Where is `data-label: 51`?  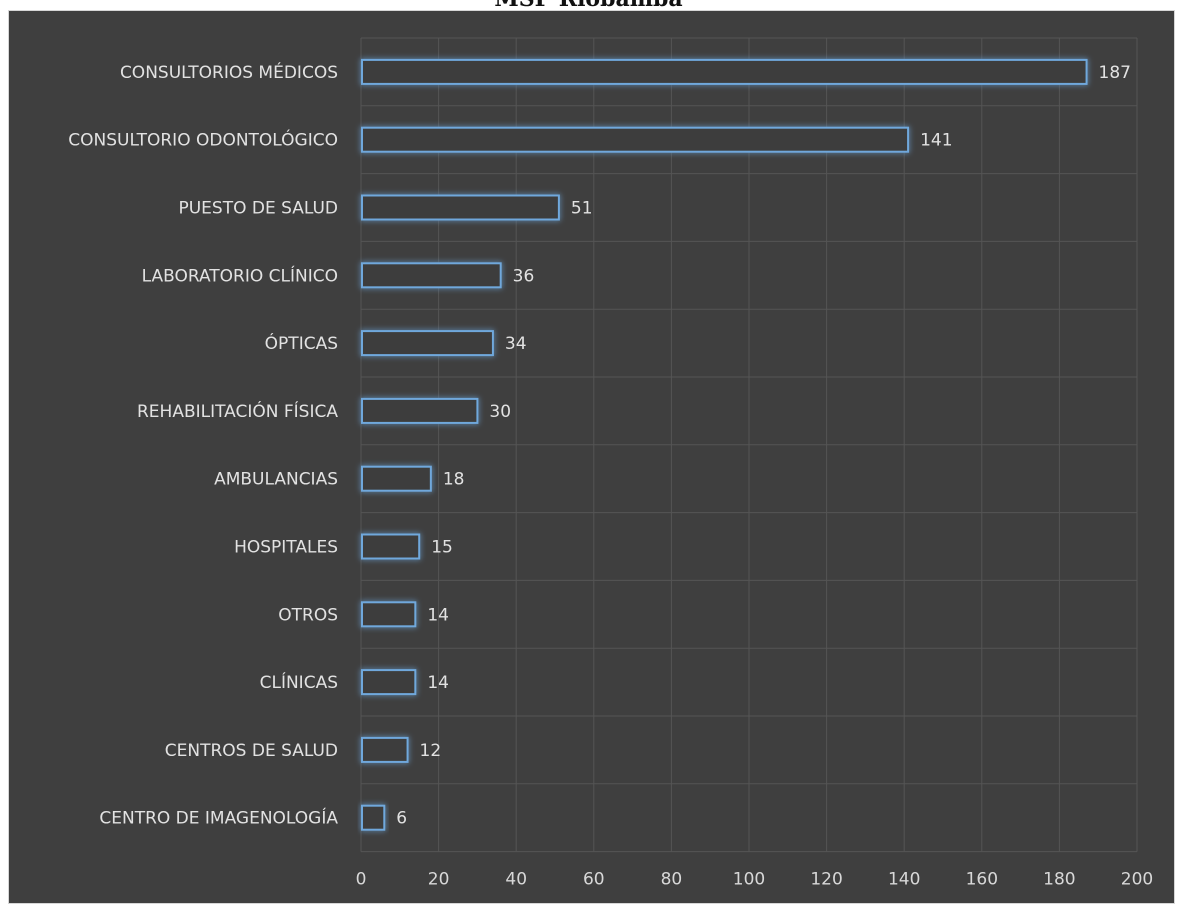 data-label: 51 is located at coordinates (582, 209).